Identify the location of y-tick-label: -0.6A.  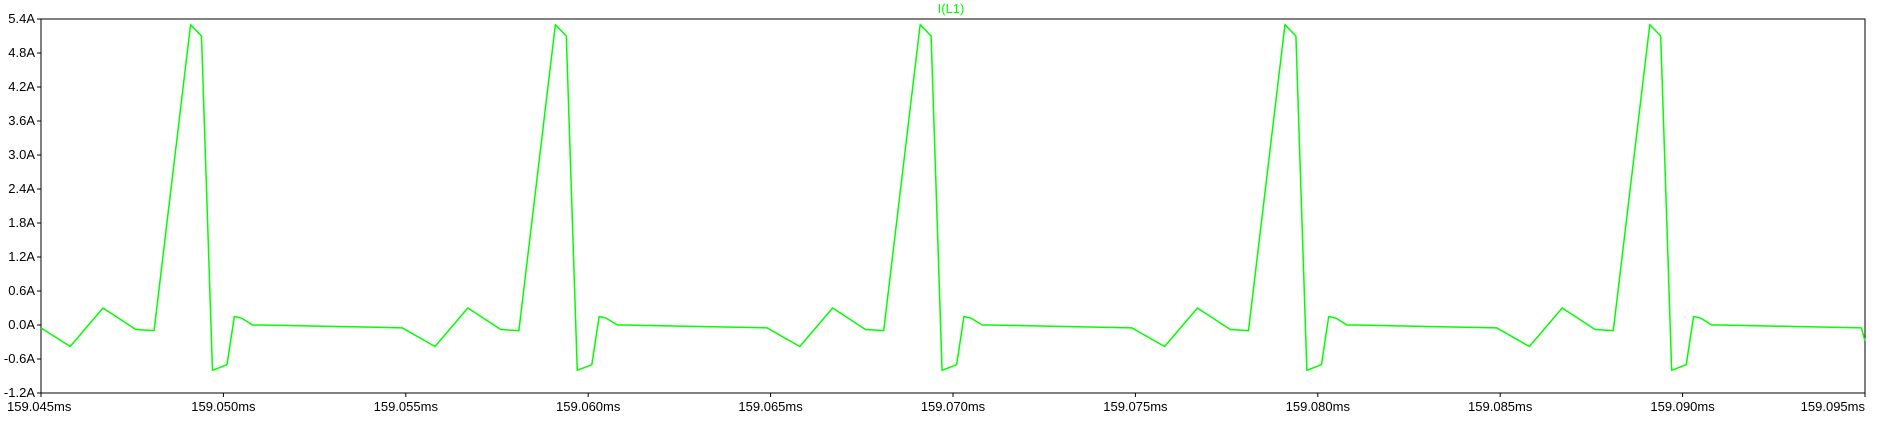
(19, 358).